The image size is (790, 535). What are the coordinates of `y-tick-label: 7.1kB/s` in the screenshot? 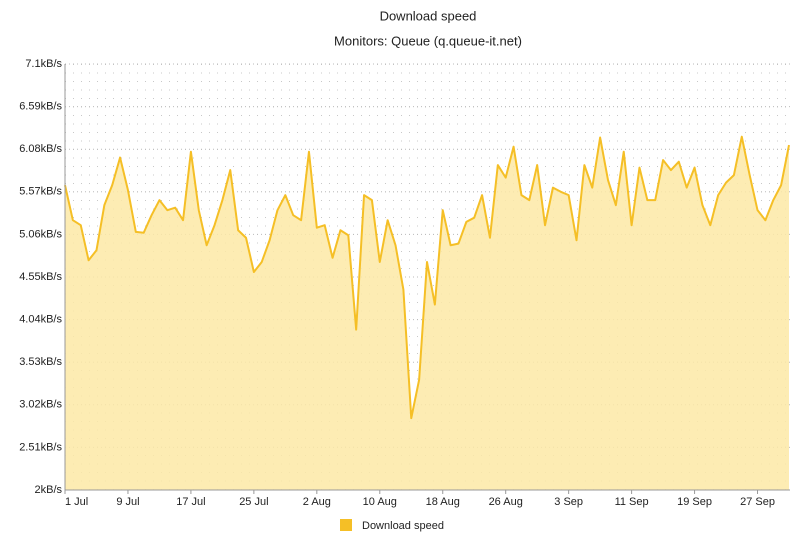 It's located at (43, 64).